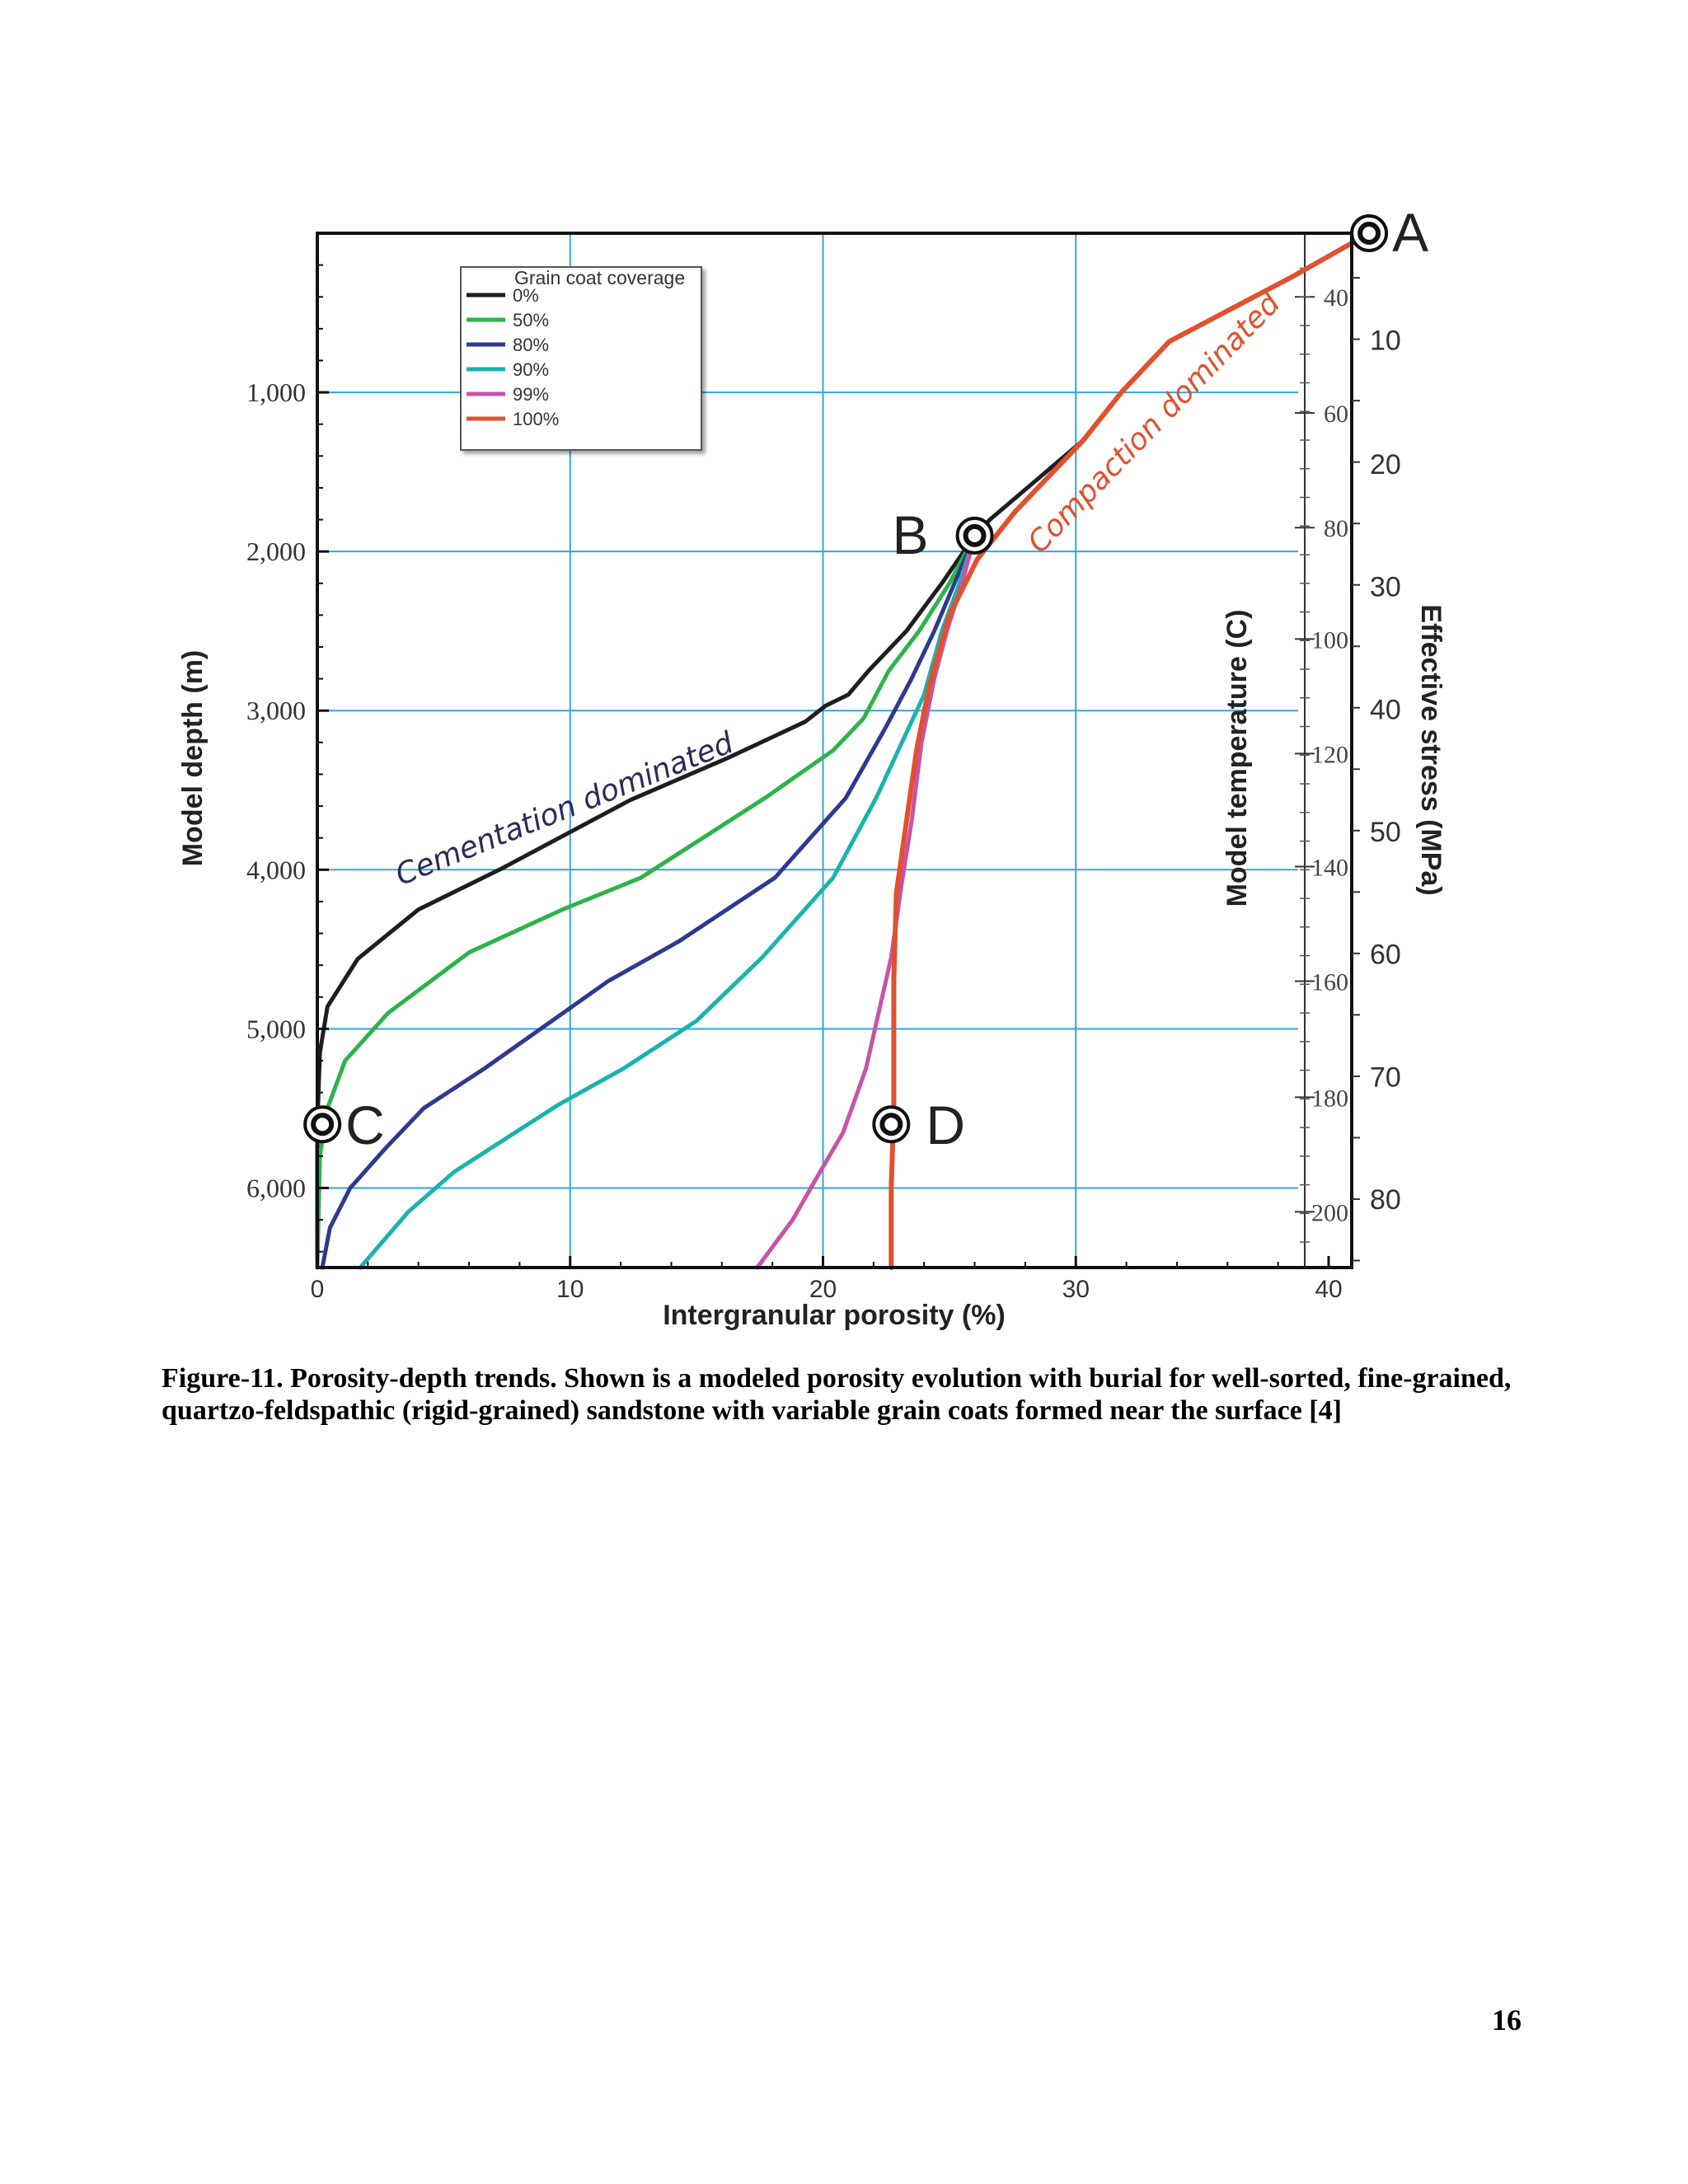 The width and height of the screenshot is (1688, 2184). What do you see at coordinates (276, 1187) in the screenshot?
I see `y-tick-label: 6,000` at bounding box center [276, 1187].